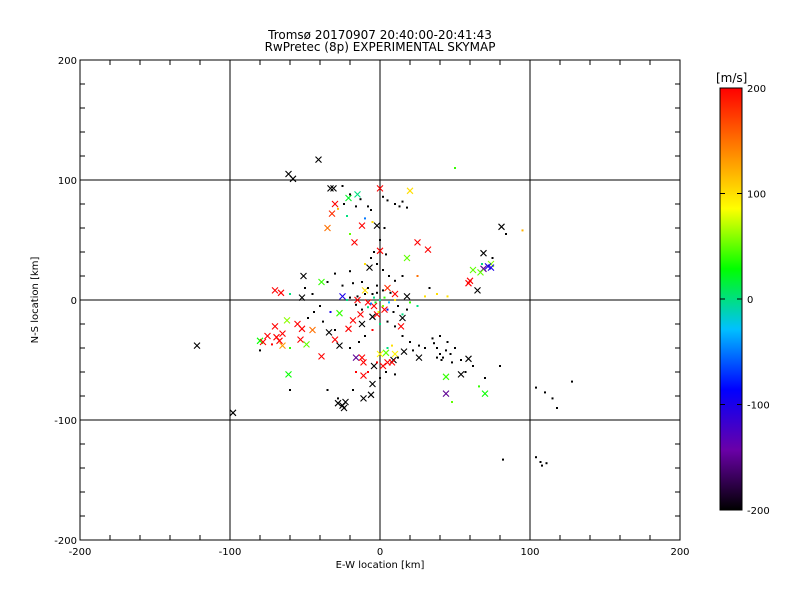 This screenshot has height=600, width=800. What do you see at coordinates (744, 300) in the screenshot?
I see `colorbar: 200 100 0 -100 -200` at bounding box center [744, 300].